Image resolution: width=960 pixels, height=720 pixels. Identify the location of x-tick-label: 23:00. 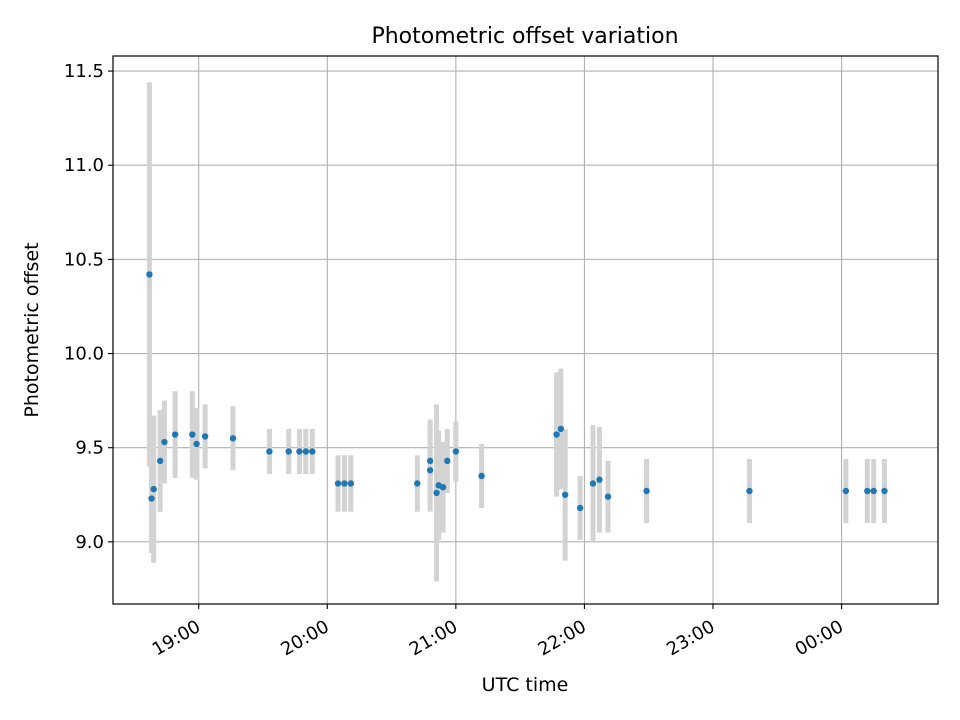
(690, 638).